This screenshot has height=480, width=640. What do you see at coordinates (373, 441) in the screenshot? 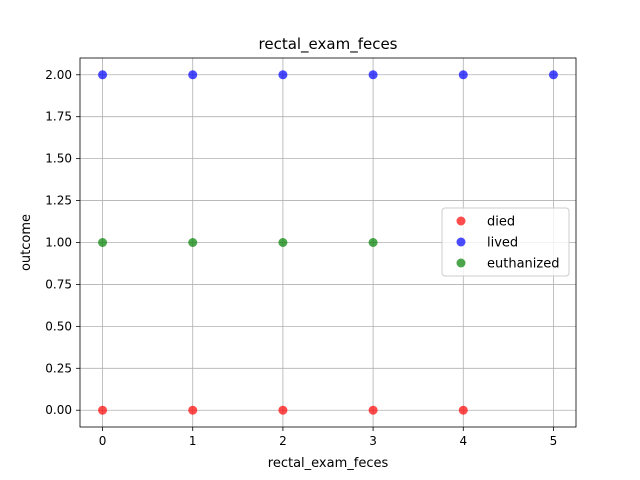
I see `x-tick-label: 3` at bounding box center [373, 441].